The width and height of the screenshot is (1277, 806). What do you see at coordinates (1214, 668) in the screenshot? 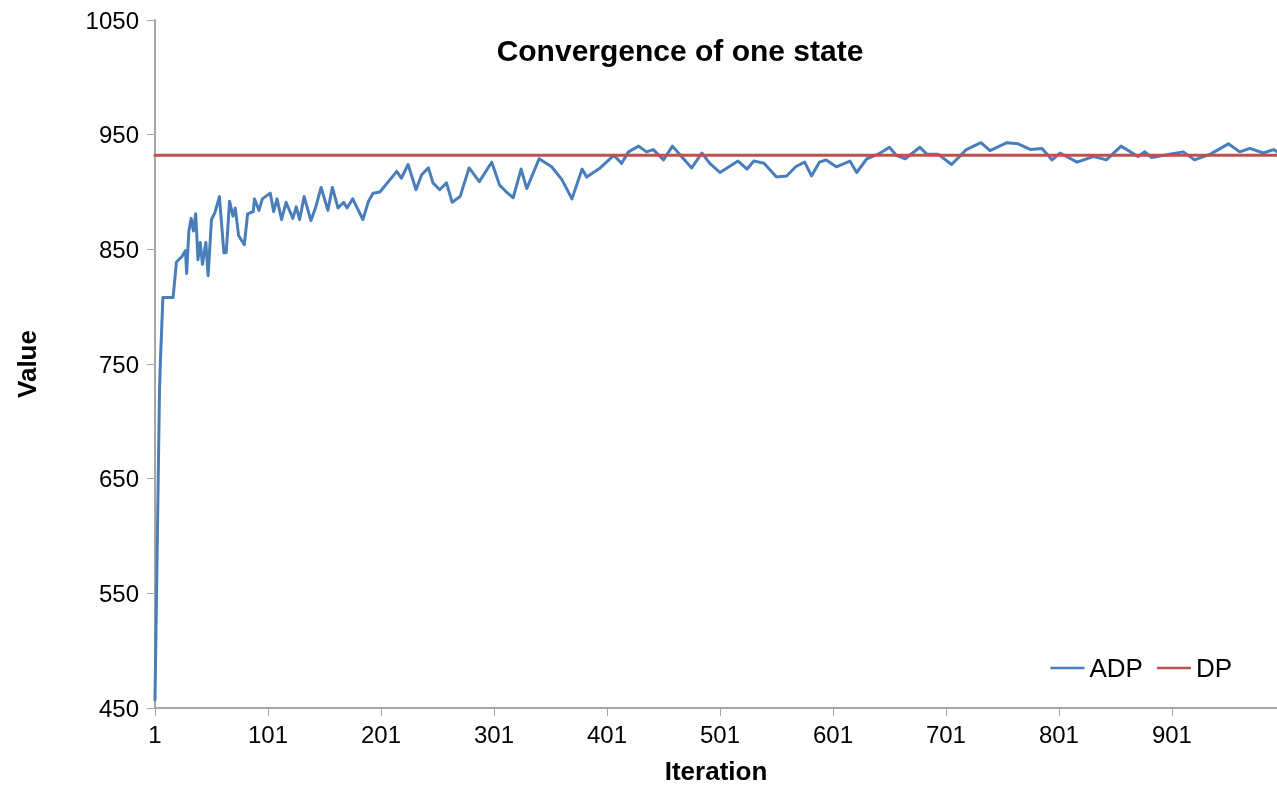
I see `legend-label: DP` at bounding box center [1214, 668].